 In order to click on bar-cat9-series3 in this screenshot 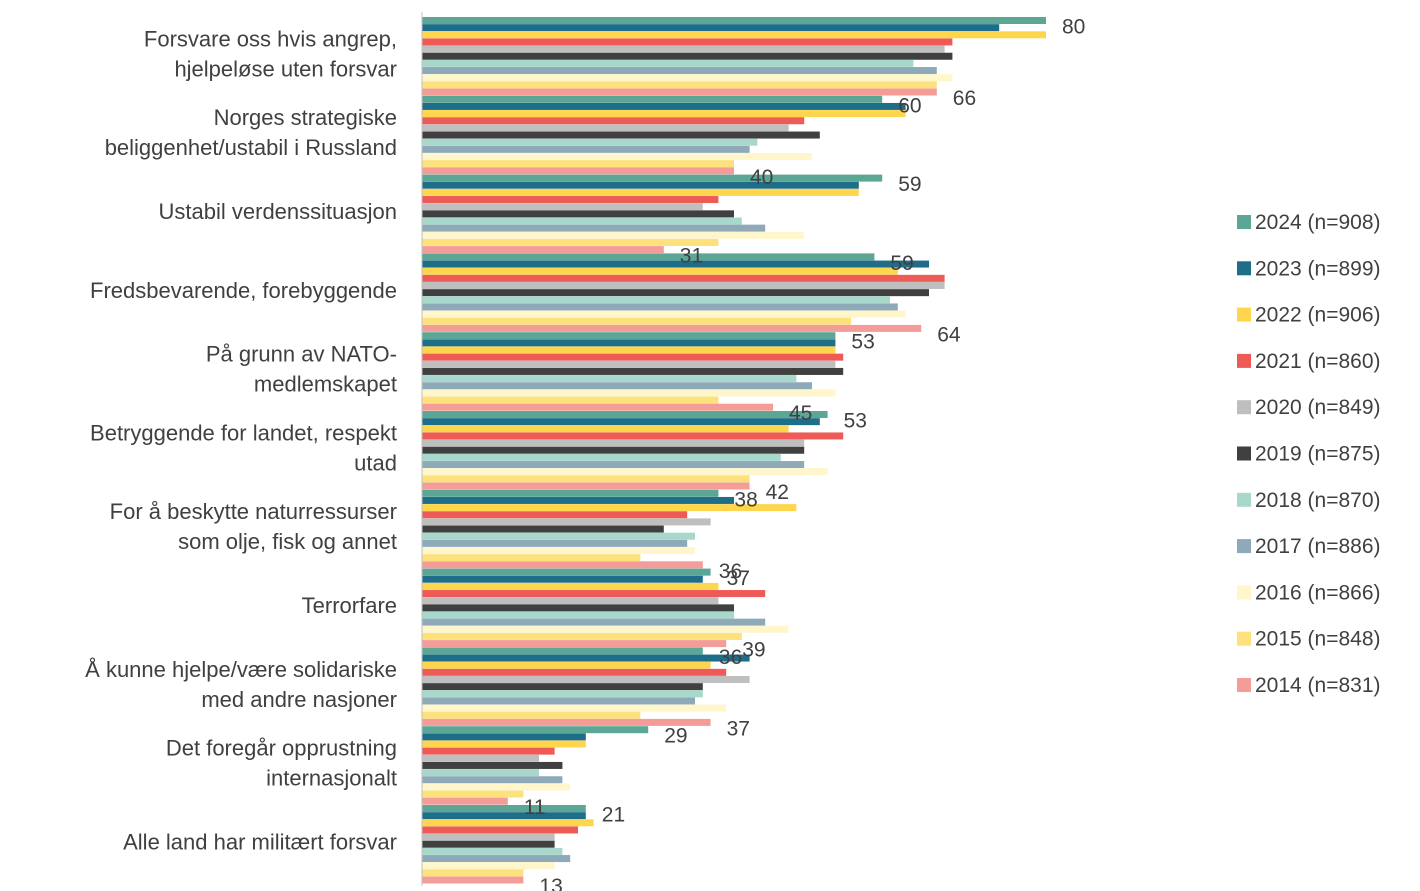, I will do `click(488, 751)`.